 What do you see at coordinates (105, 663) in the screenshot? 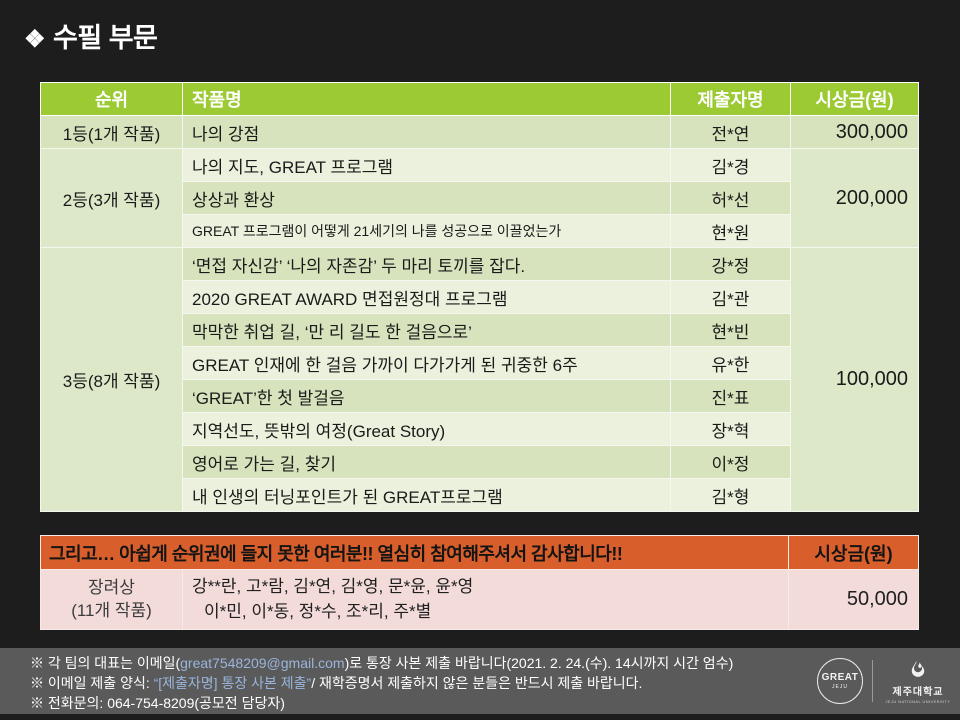
I see `footer-note-1-pre: ※ 각 팀의 대표는 이메일(` at bounding box center [105, 663].